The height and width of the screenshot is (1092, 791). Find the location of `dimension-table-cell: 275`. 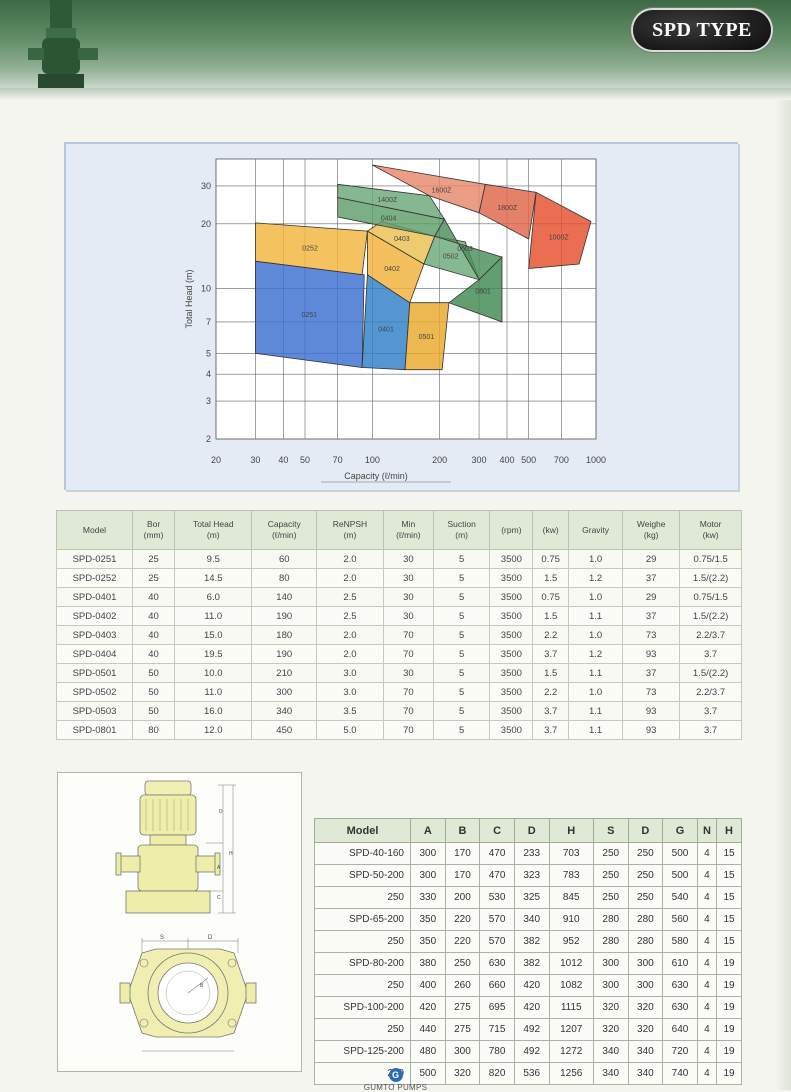

dimension-table-cell: 275 is located at coordinates (462, 1029).